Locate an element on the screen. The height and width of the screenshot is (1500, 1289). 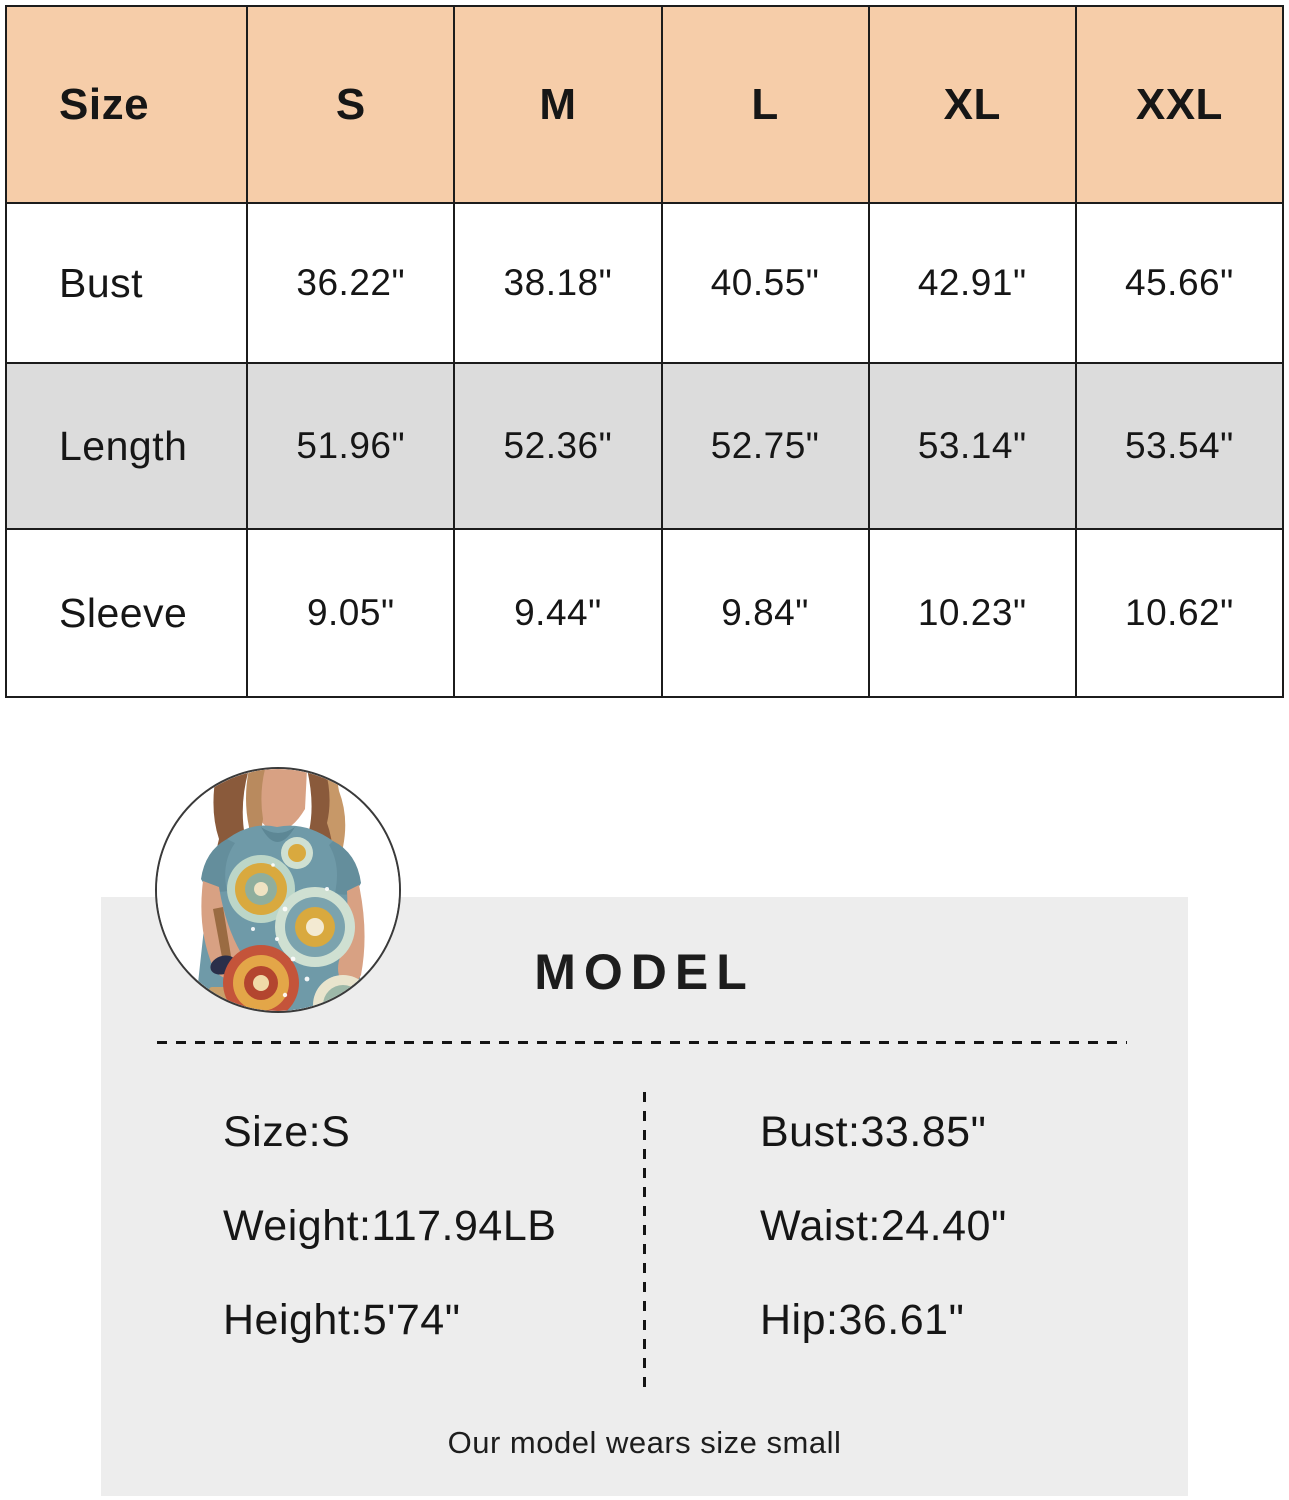
horizontal-dashed-divider is located at coordinates (642, 1042).